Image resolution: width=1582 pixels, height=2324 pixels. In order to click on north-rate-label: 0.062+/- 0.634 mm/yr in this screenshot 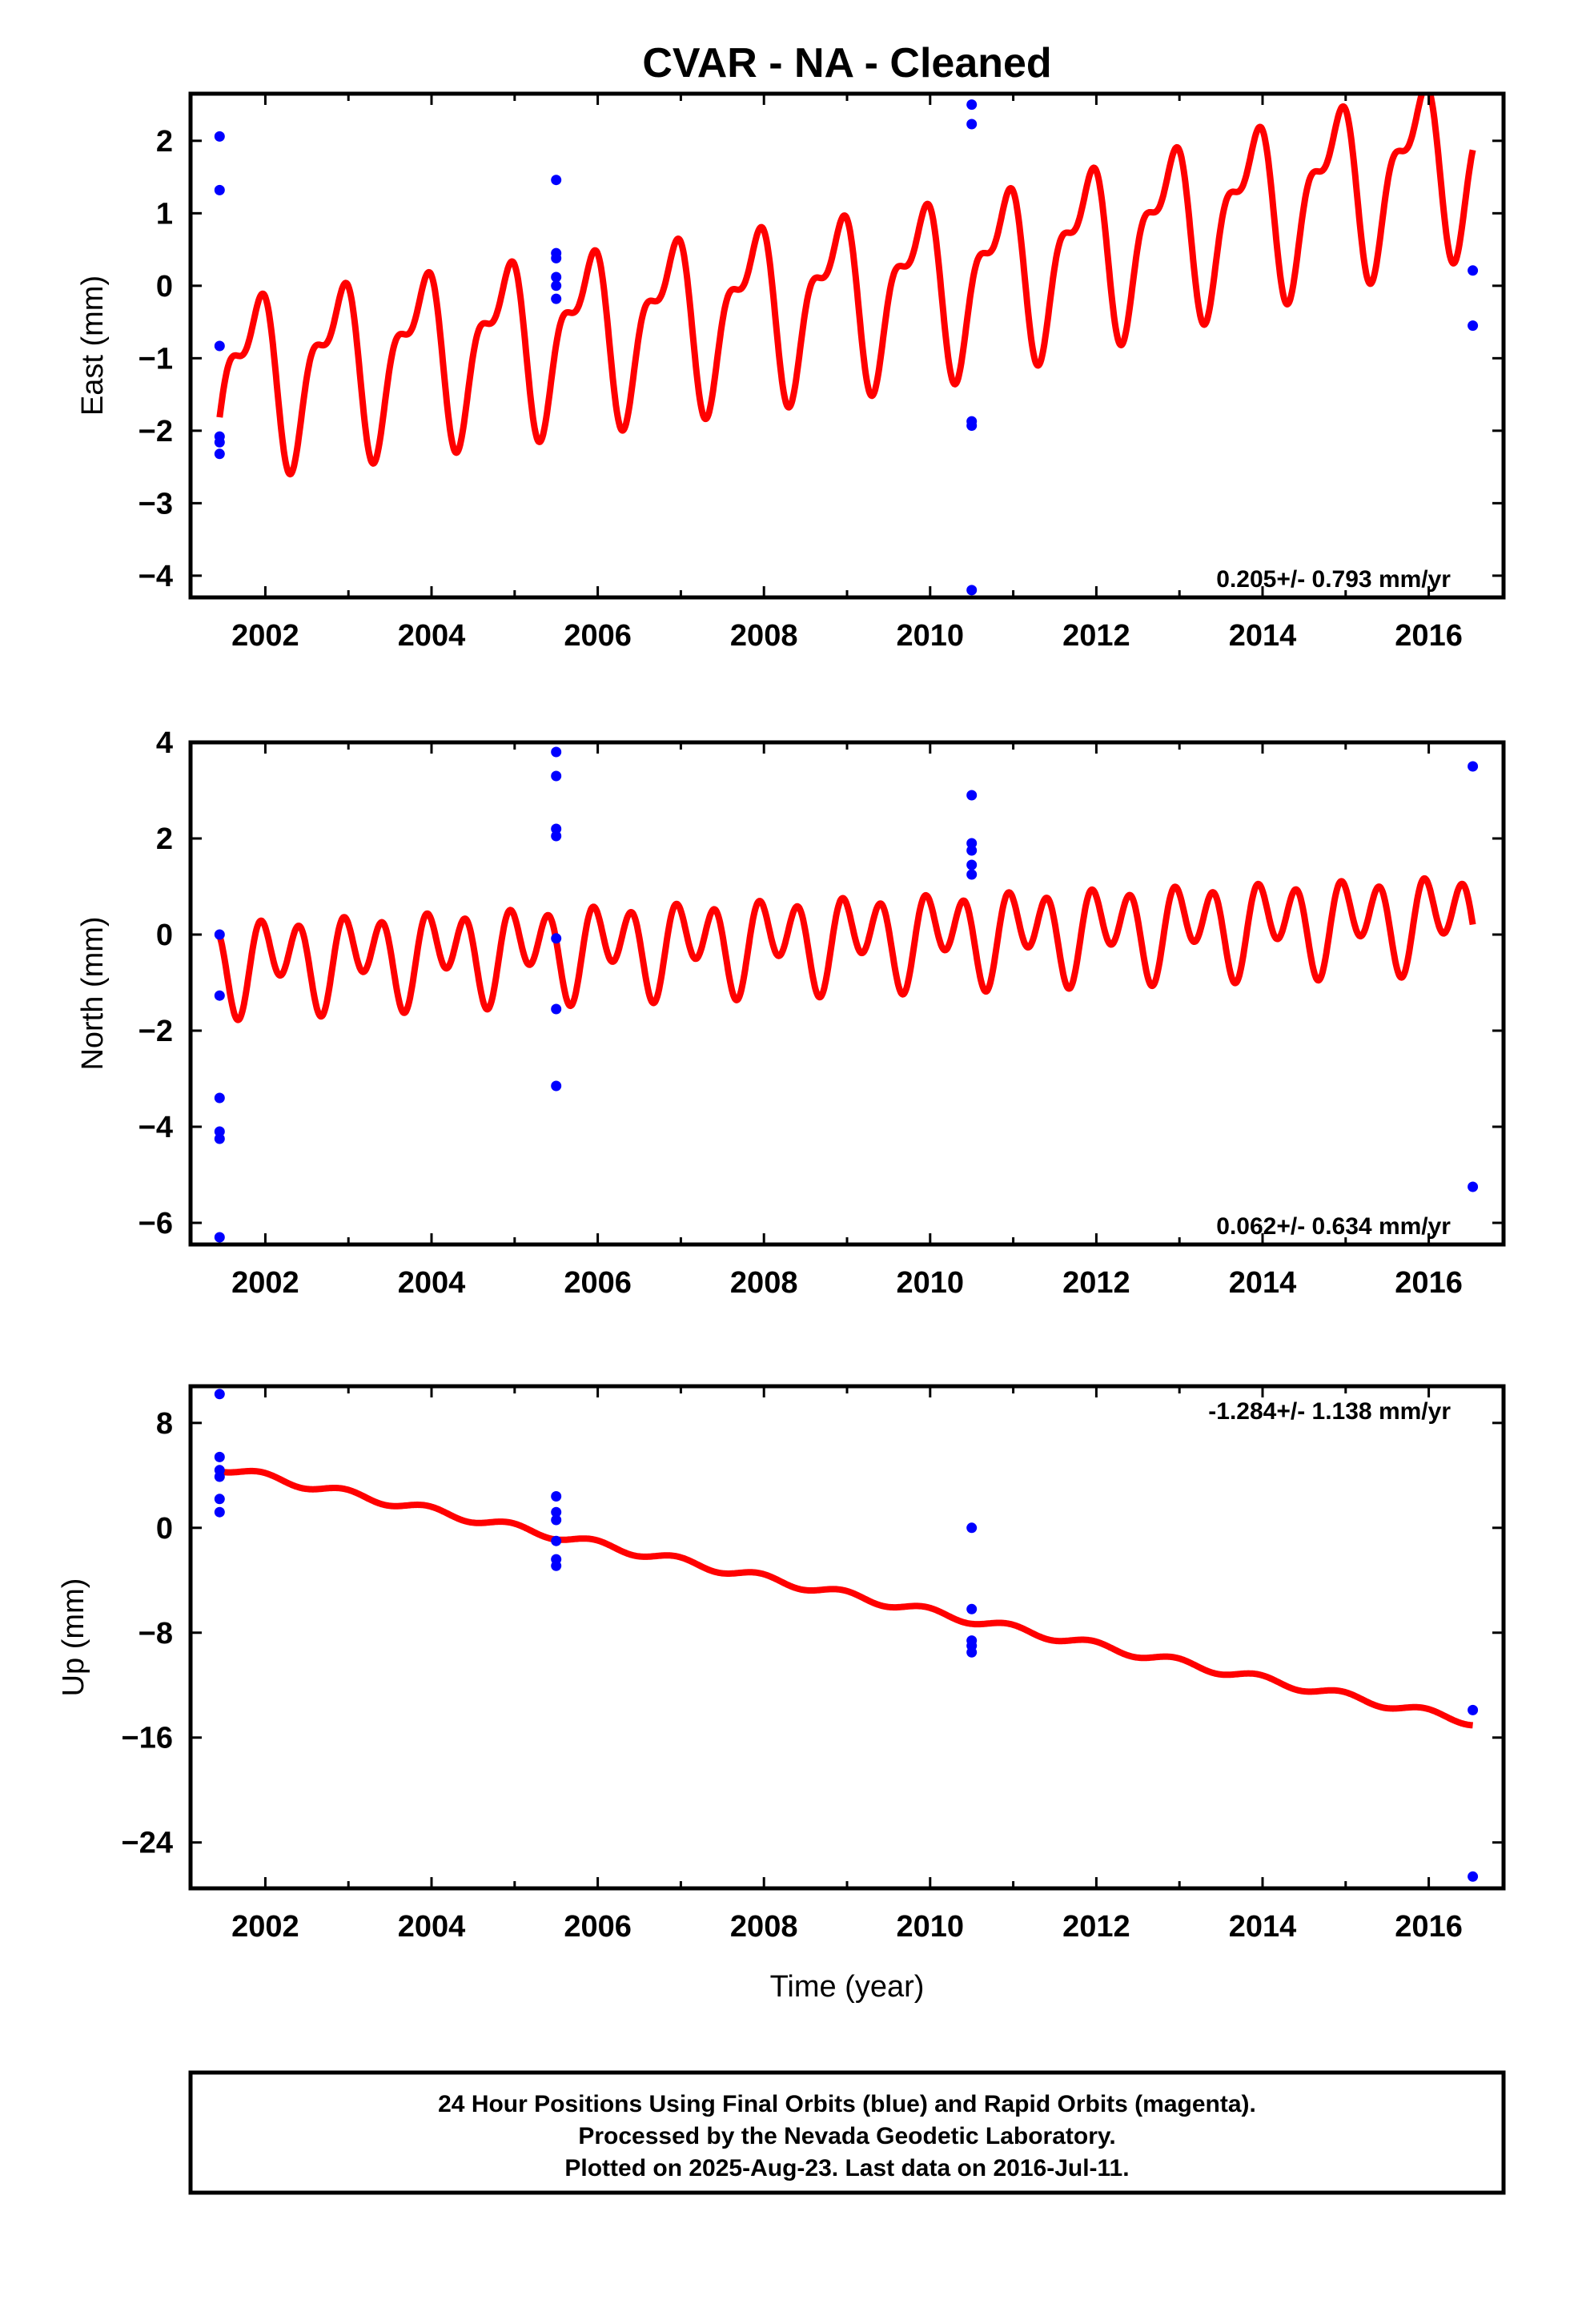, I will do `click(1333, 1227)`.